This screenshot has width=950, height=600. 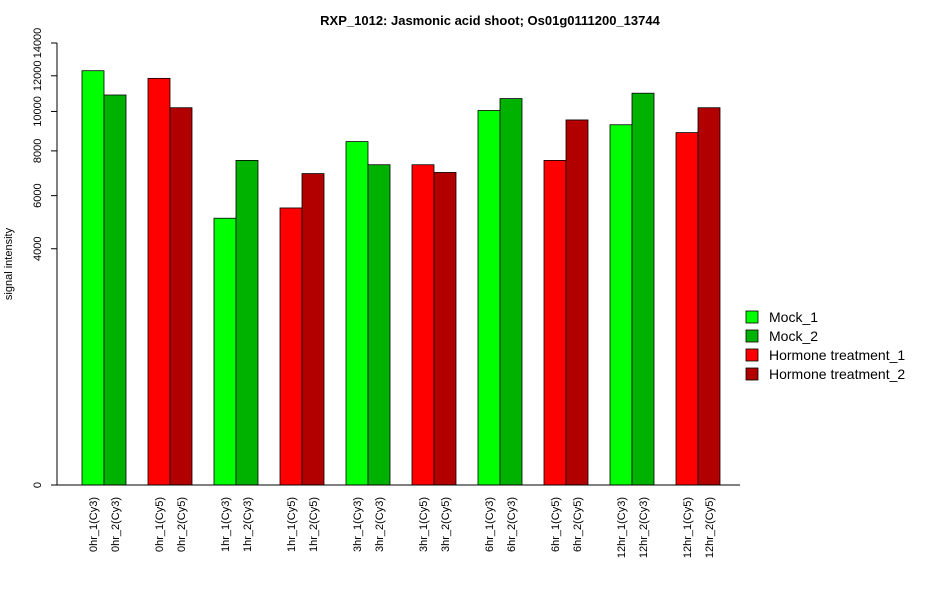 I want to click on x-tick-label: 3hr_2(Cy3), so click(x=380, y=524).